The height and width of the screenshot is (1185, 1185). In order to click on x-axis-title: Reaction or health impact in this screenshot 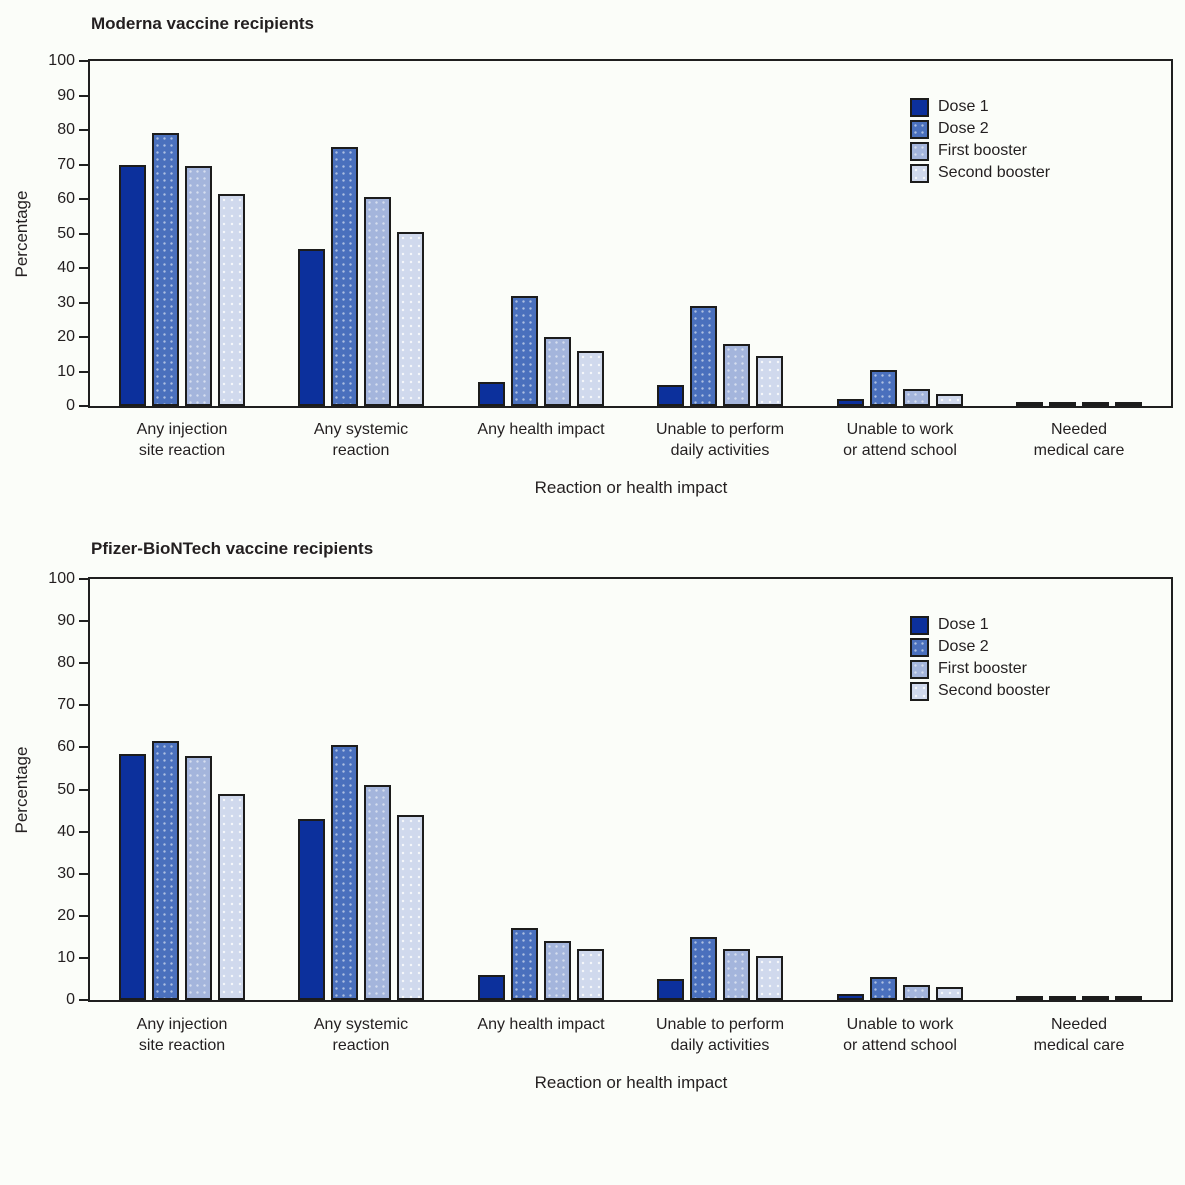, I will do `click(631, 1082)`.